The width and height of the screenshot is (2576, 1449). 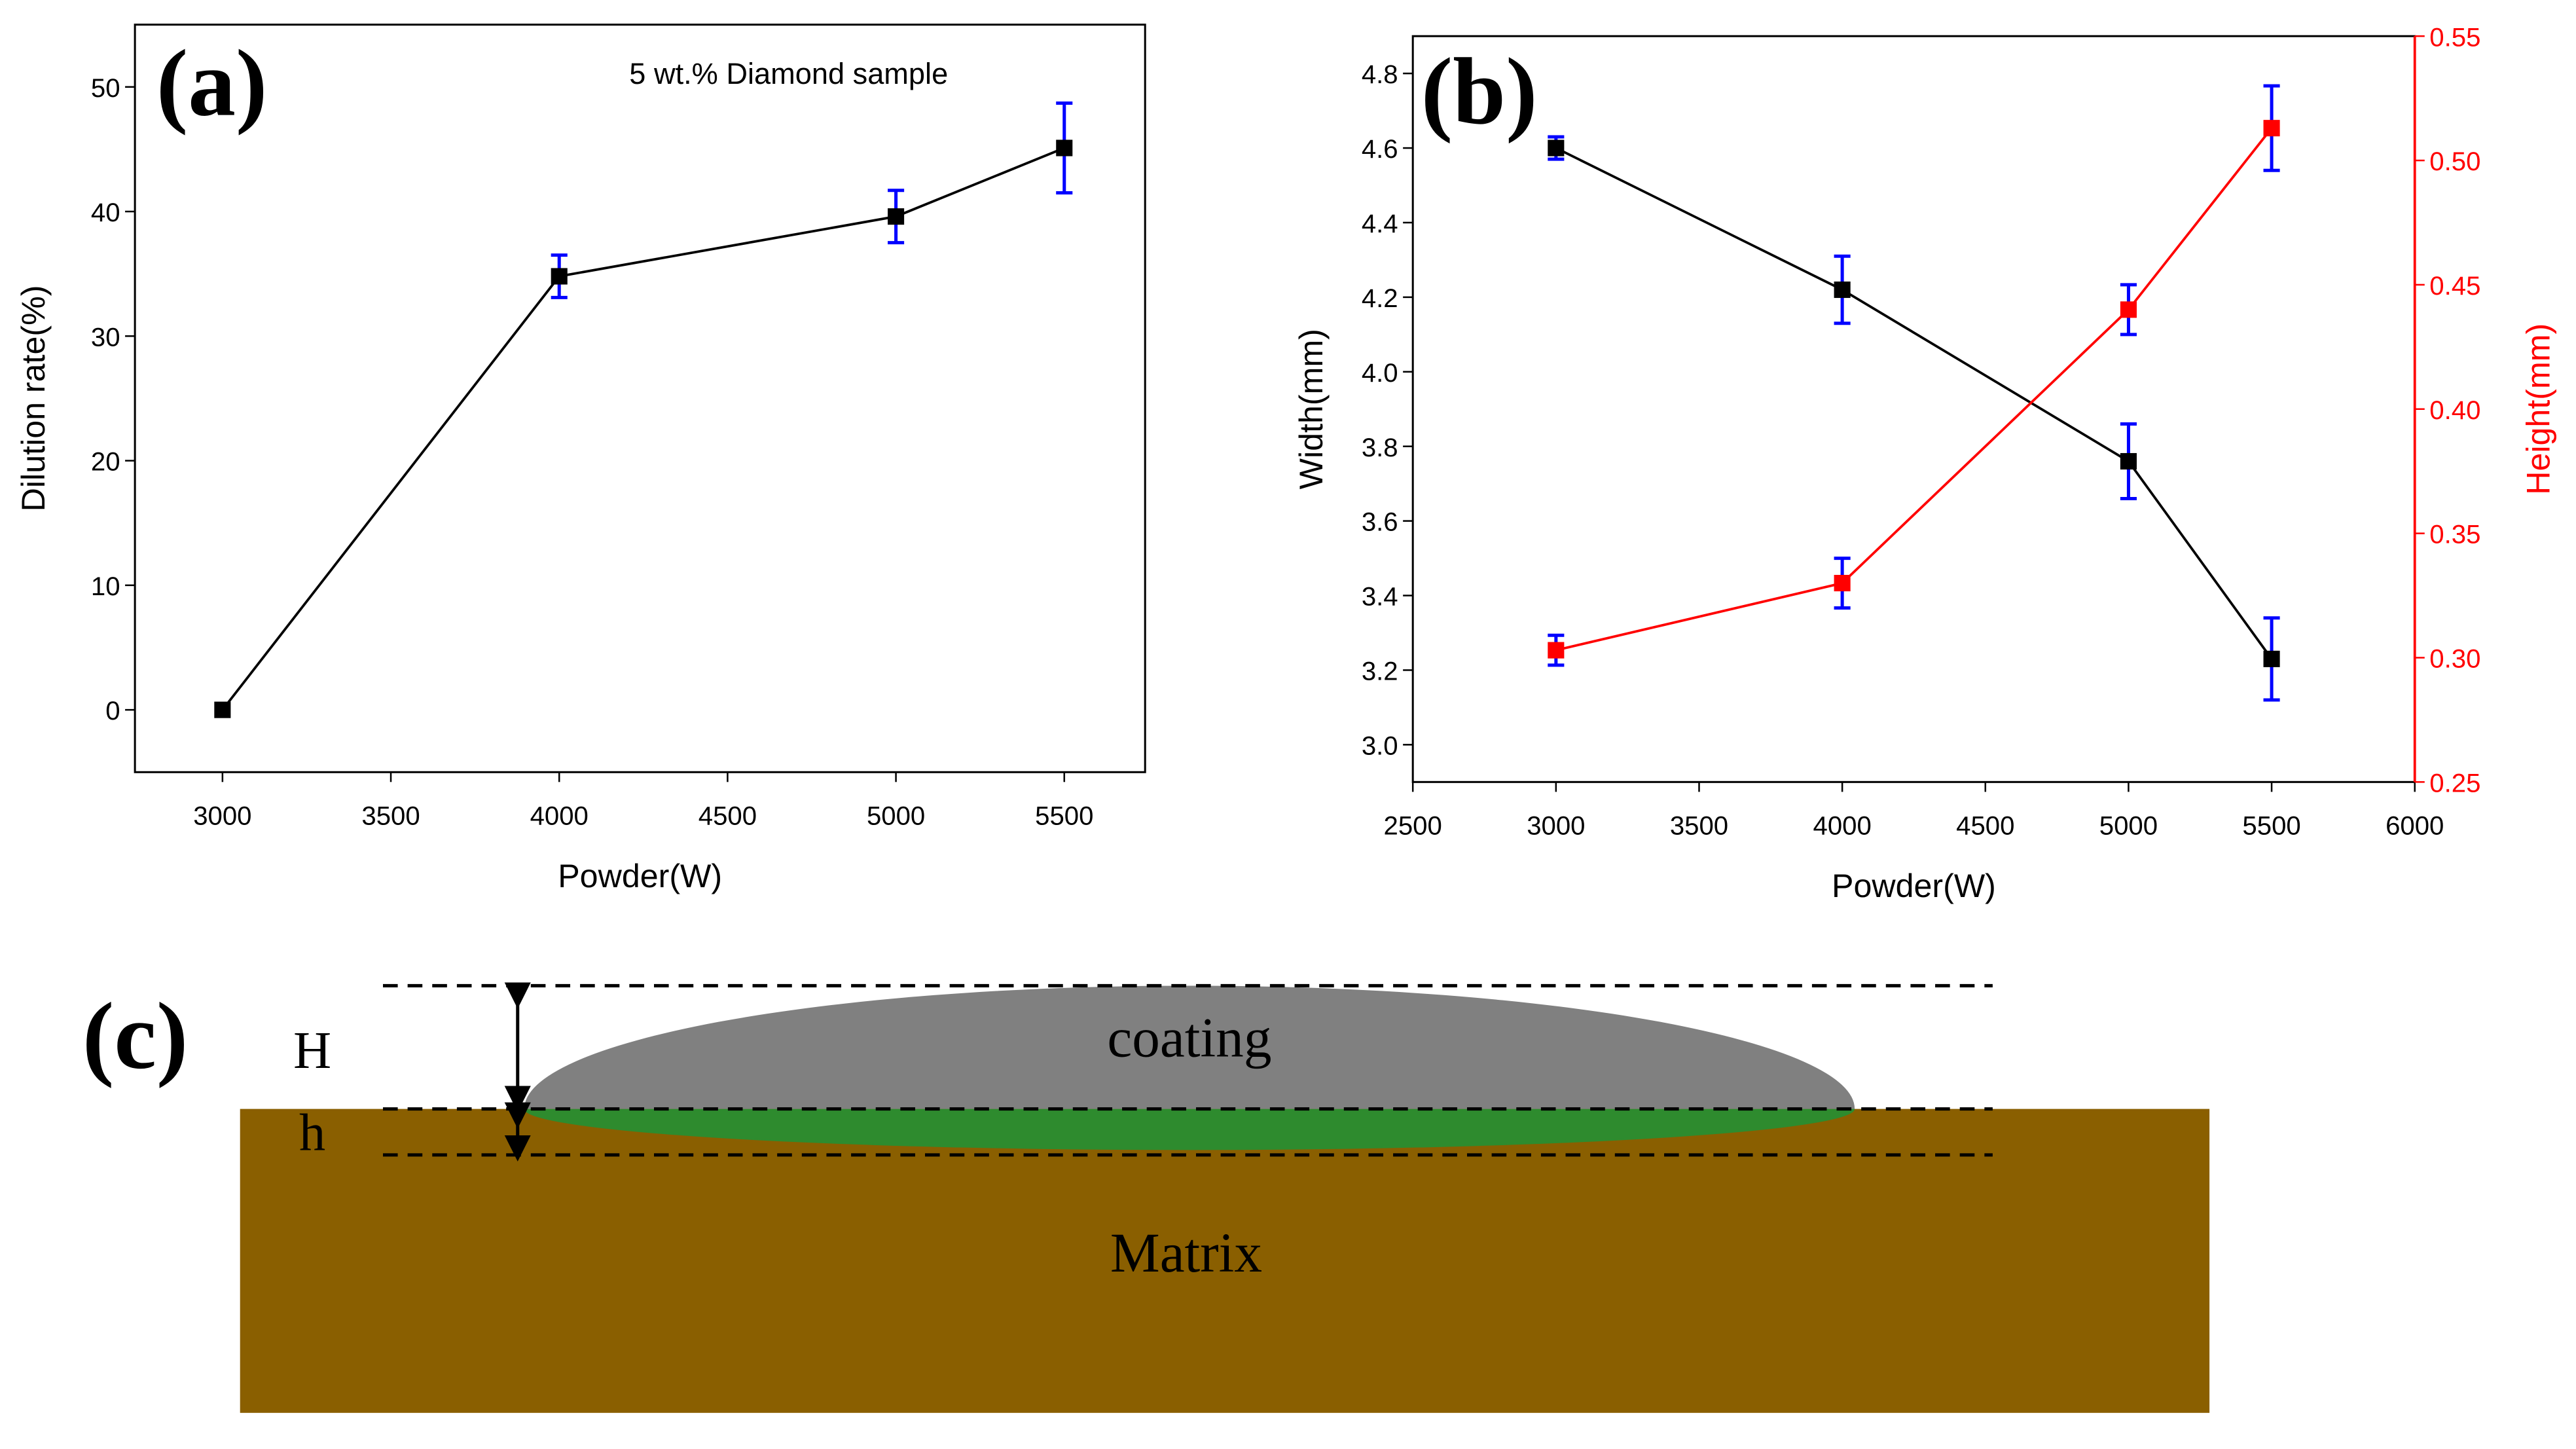 What do you see at coordinates (1479, 92) in the screenshot?
I see `panel-label: (b)` at bounding box center [1479, 92].